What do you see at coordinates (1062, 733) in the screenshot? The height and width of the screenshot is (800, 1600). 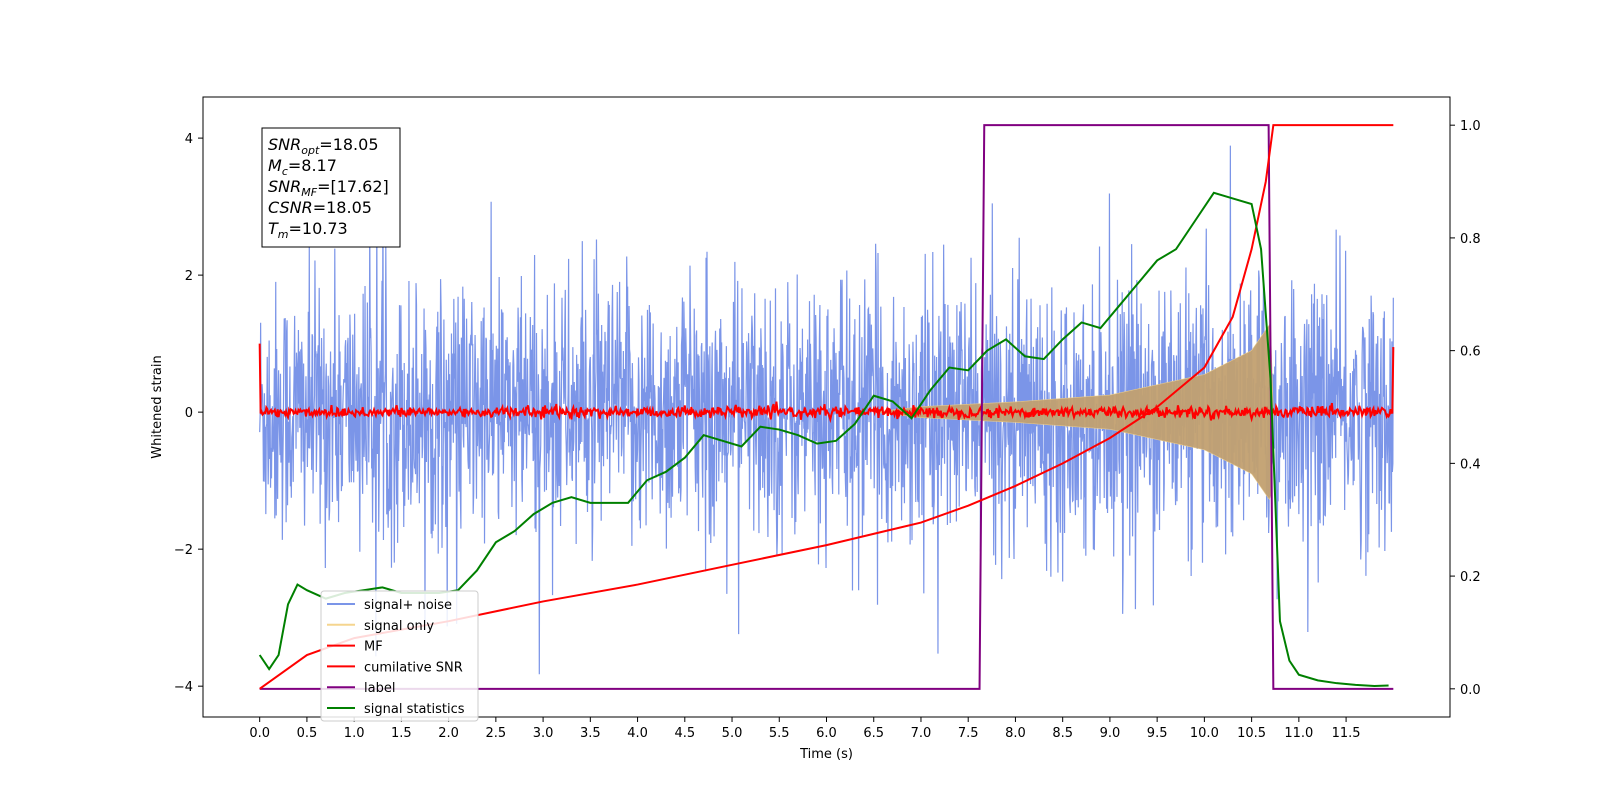 I see `x-tick-label: 8.5` at bounding box center [1062, 733].